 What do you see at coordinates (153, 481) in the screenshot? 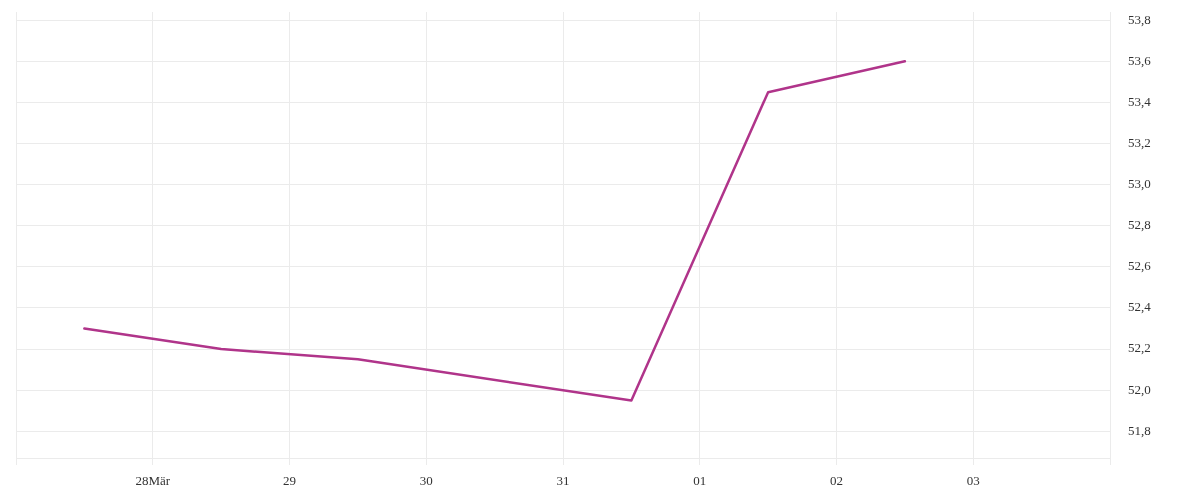
I see `x-tick-label: 28Mär` at bounding box center [153, 481].